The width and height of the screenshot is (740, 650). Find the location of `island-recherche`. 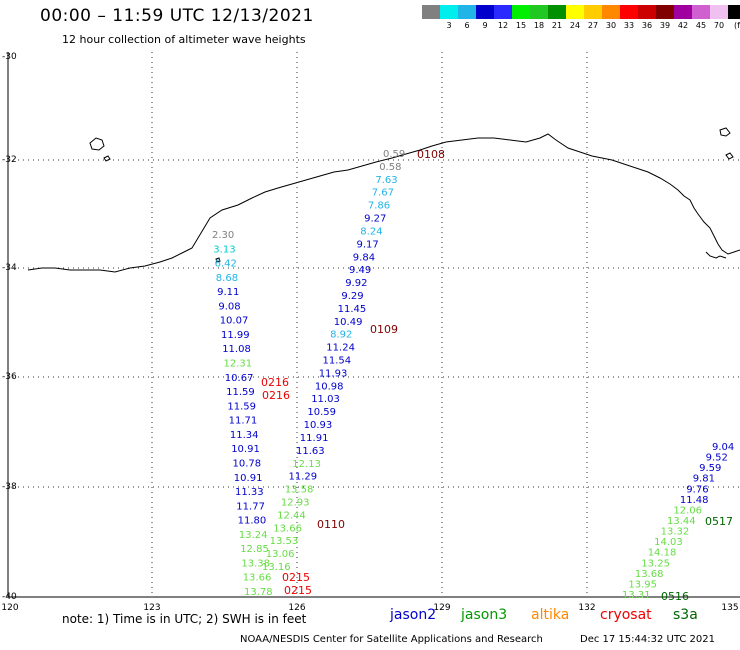

island-recherche is located at coordinates (97, 144).